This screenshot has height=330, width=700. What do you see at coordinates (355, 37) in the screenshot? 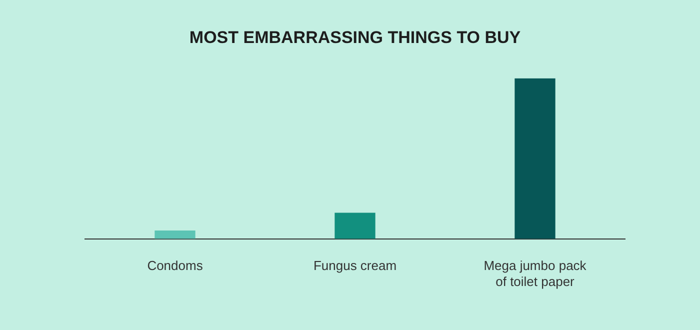
I see `chart-title: MOST EMBARRASSING THINGS TO BUY` at bounding box center [355, 37].